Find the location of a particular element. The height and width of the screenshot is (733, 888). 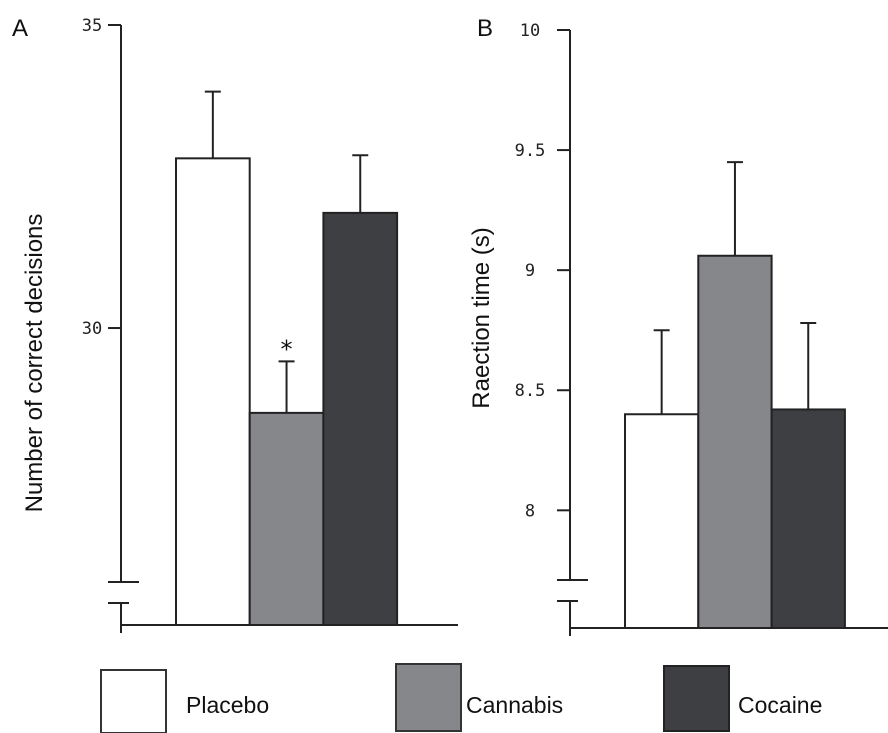

legend-swatch-cocaine is located at coordinates (696, 698).